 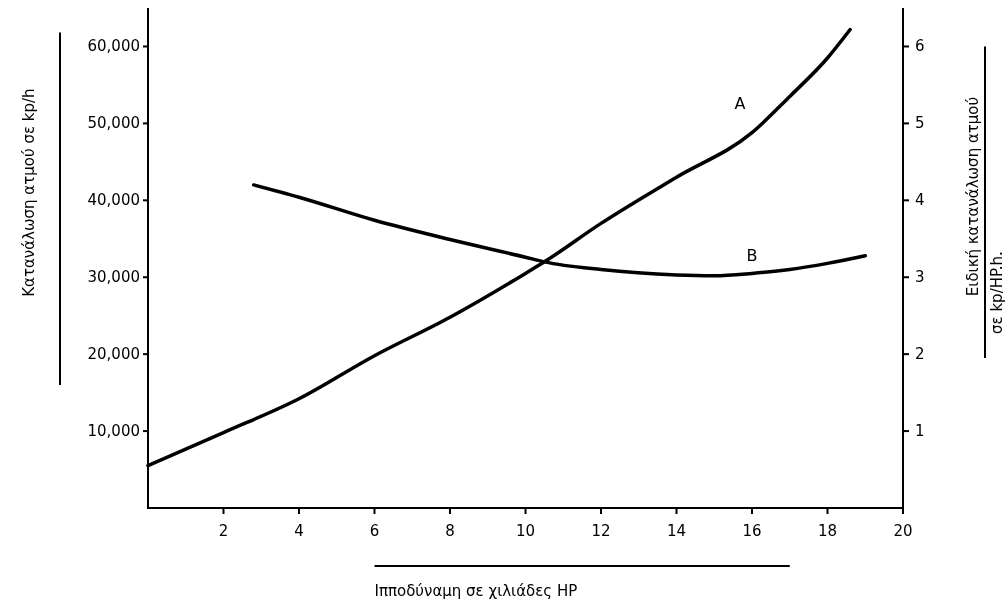 What do you see at coordinates (113, 200) in the screenshot?
I see `y-tick-label: 40,000` at bounding box center [113, 200].